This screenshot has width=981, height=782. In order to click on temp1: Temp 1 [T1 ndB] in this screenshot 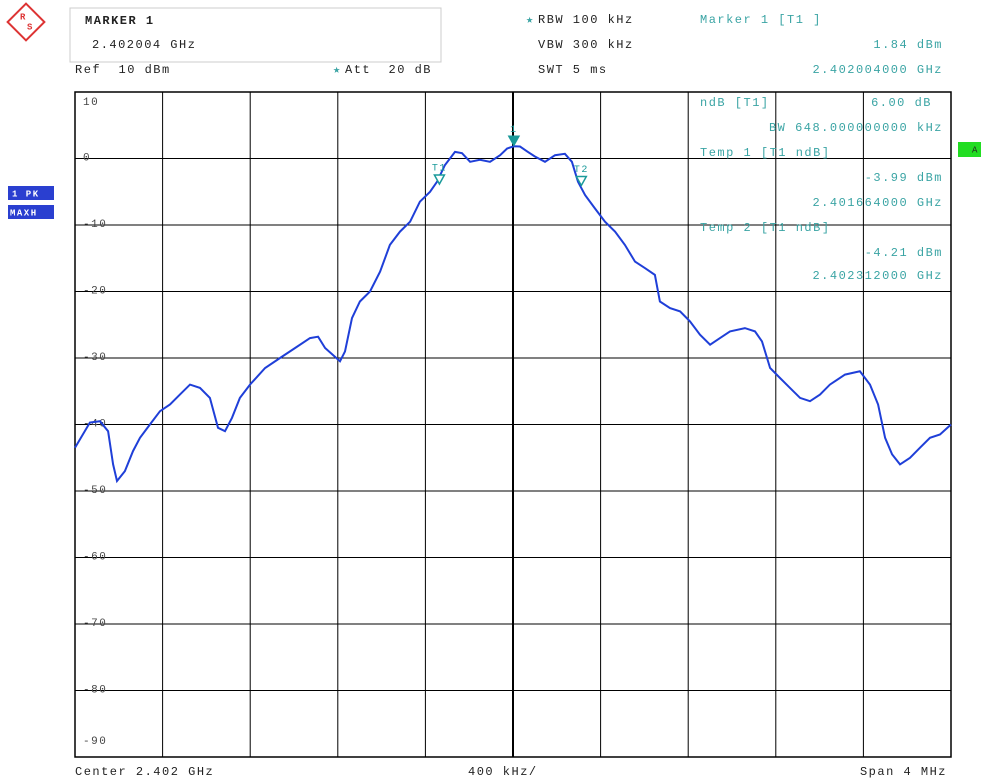, I will do `click(765, 153)`.